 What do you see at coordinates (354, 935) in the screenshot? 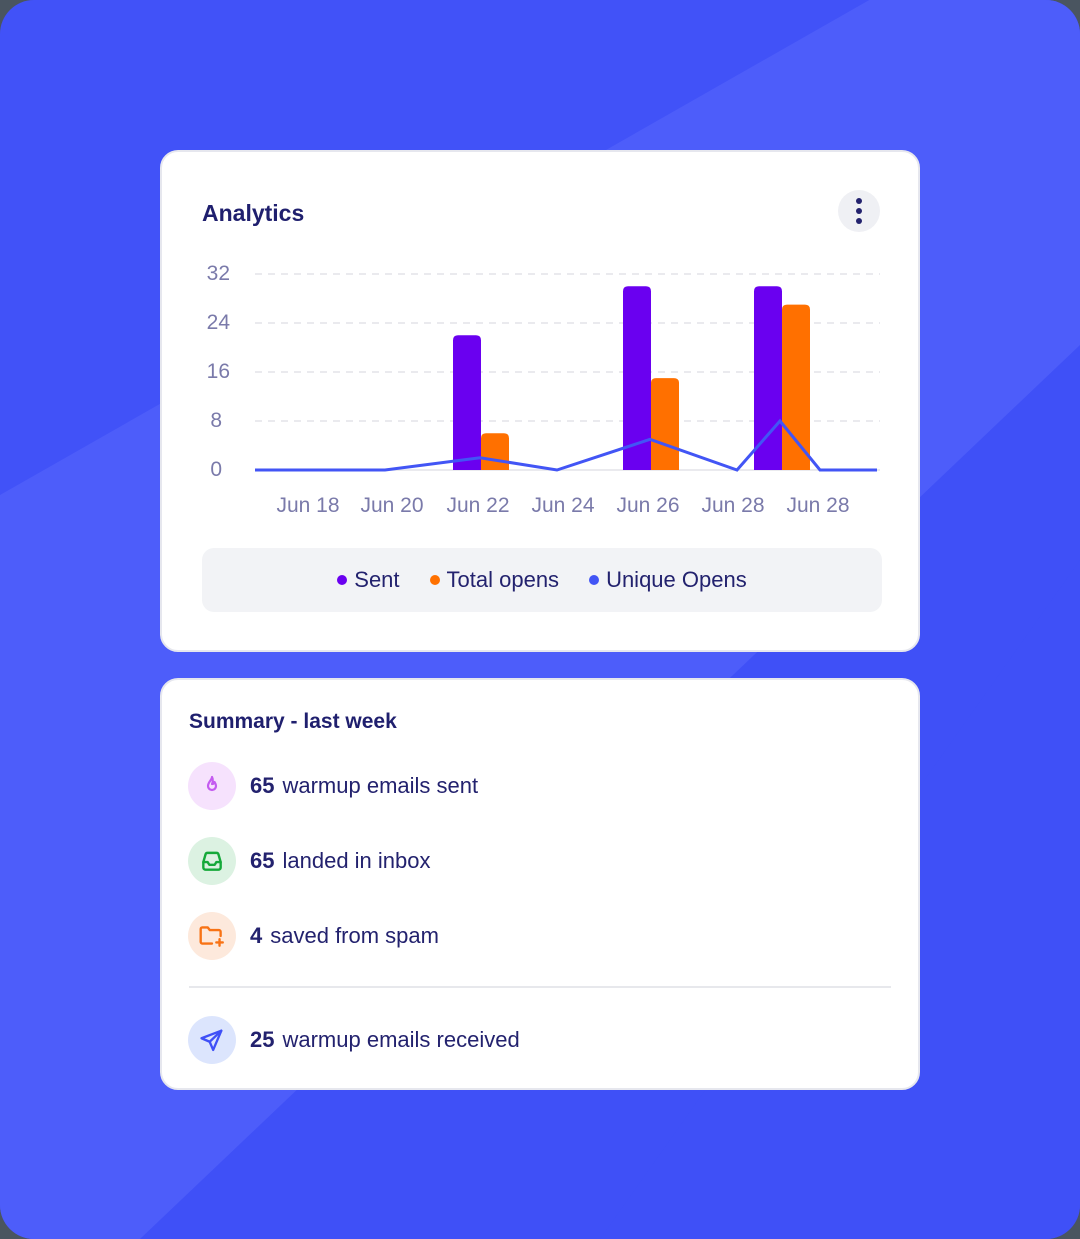
I see `summary-label: saved from spam` at bounding box center [354, 935].